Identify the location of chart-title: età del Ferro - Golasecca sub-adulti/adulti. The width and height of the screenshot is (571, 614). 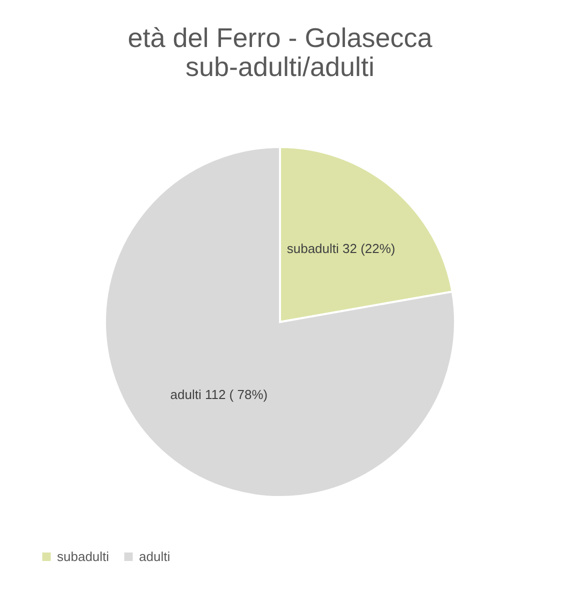
(281, 52).